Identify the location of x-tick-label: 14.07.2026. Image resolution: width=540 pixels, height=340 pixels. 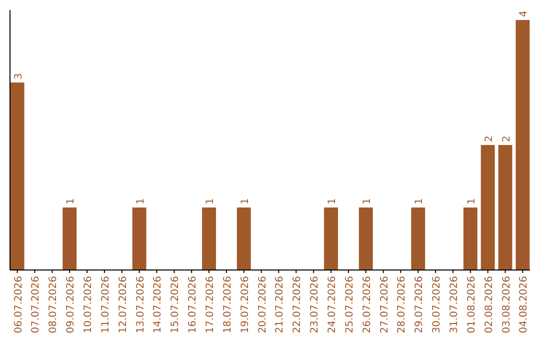
(158, 305).